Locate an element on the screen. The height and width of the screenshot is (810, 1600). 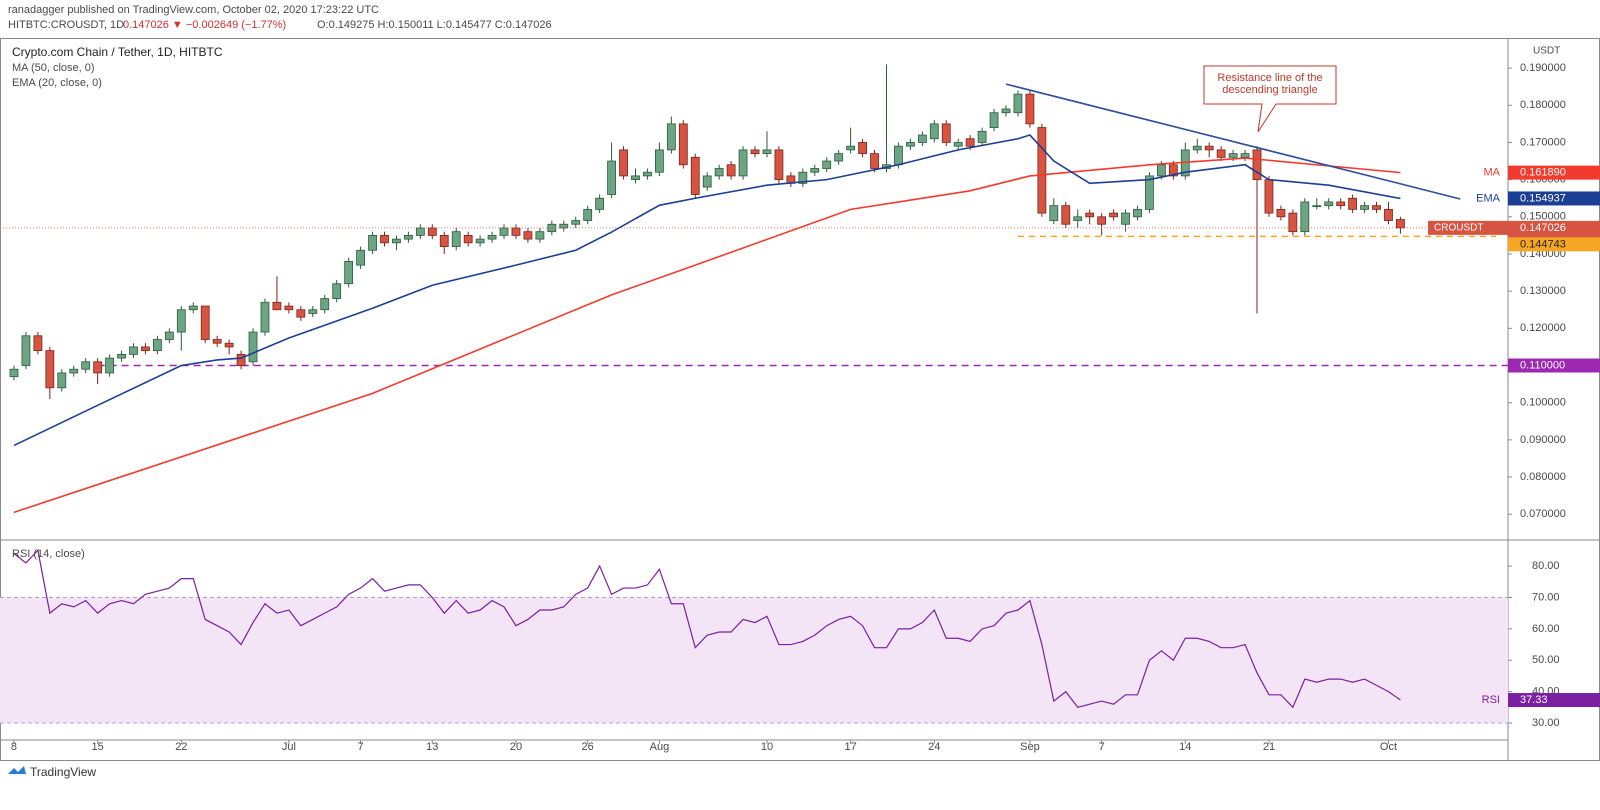
support-tag-label: 0.144743 is located at coordinates (1543, 244).